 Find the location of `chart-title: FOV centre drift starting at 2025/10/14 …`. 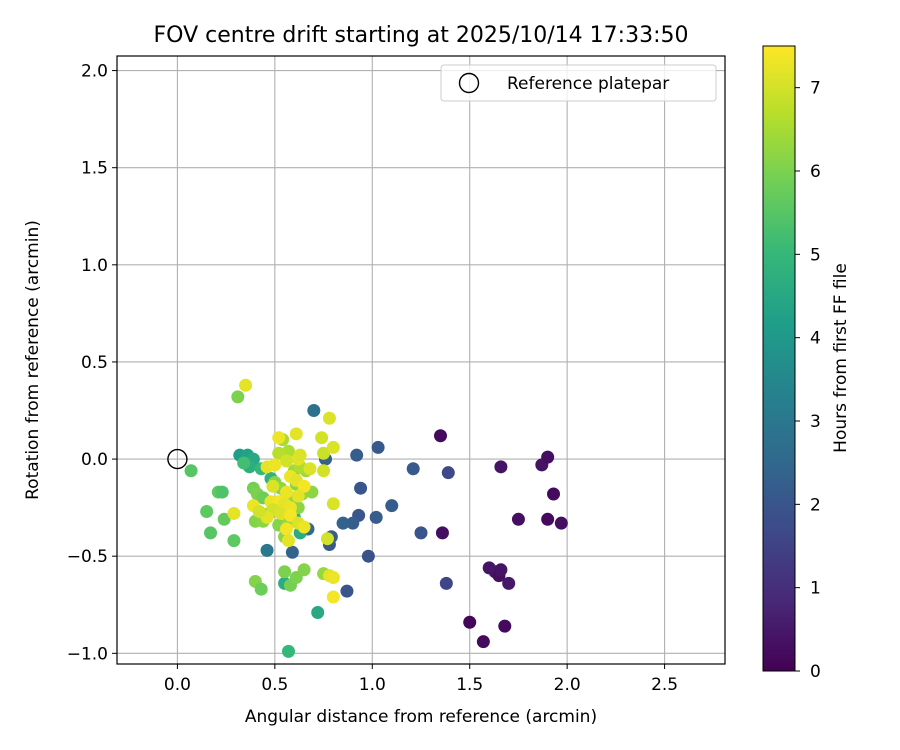

chart-title: FOV centre drift starting at 2025/10/14 … is located at coordinates (421, 35).